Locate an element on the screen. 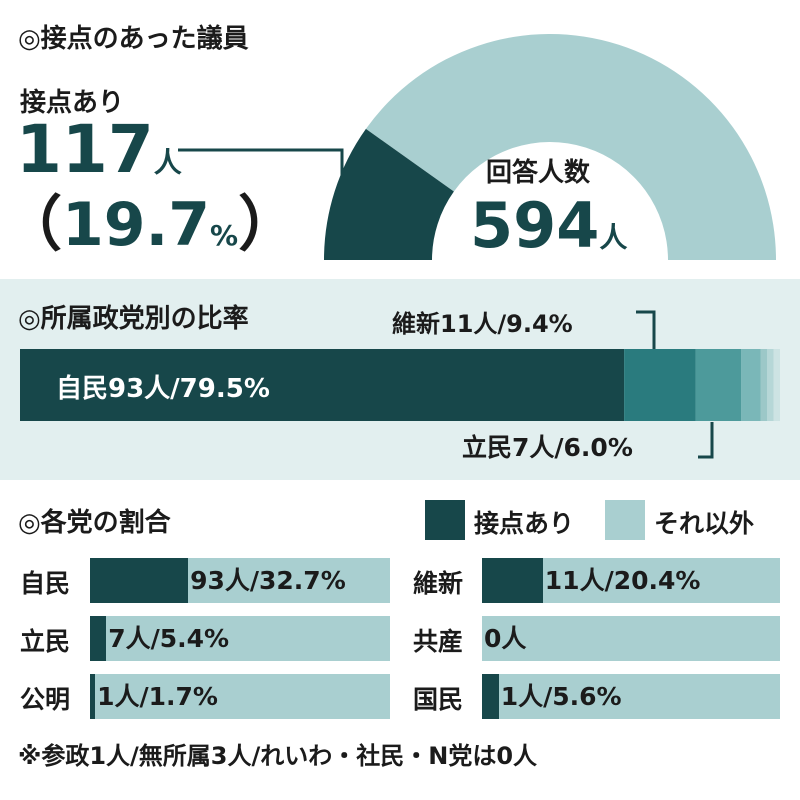 This screenshot has height=800, width=800. party-bar-cdp: 7人/5.4% is located at coordinates (240, 638).